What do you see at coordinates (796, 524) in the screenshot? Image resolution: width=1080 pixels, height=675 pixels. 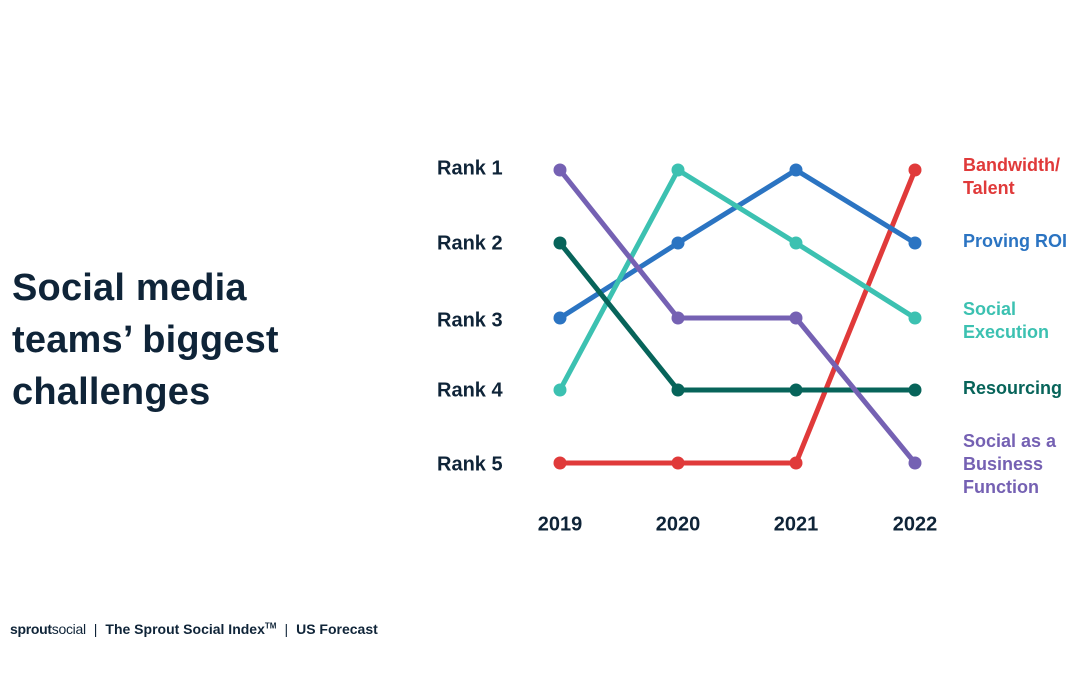 I see `year-tick-label: 2021` at bounding box center [796, 524].